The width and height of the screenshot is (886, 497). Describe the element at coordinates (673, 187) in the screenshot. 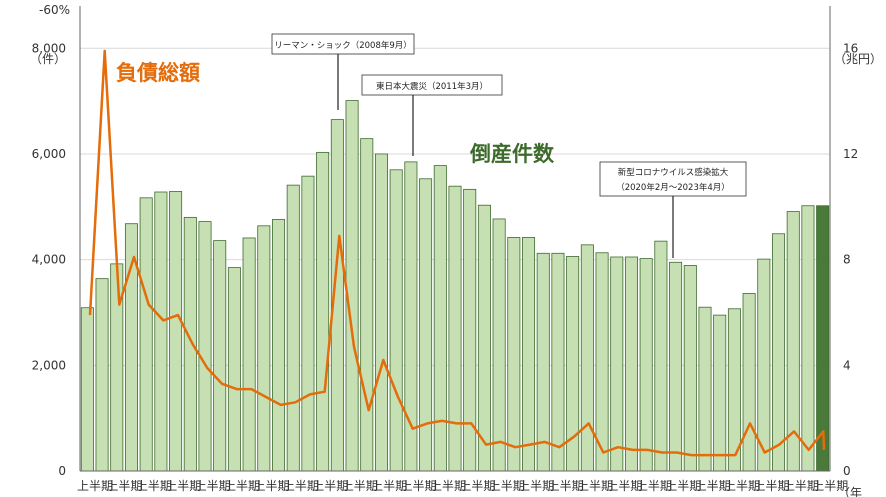

I see `annotation-text: （2020年2月～2023年4月）` at that location.